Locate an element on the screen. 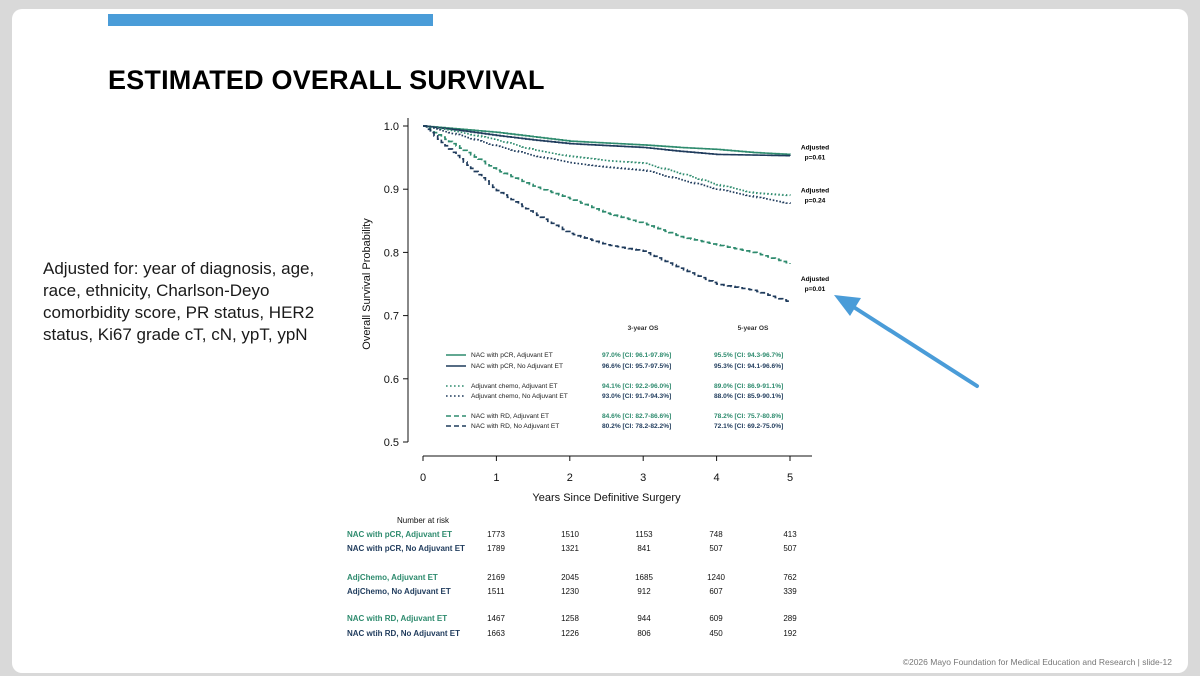 The image size is (1200, 676). risk-row-value: 1789 is located at coordinates (496, 548).